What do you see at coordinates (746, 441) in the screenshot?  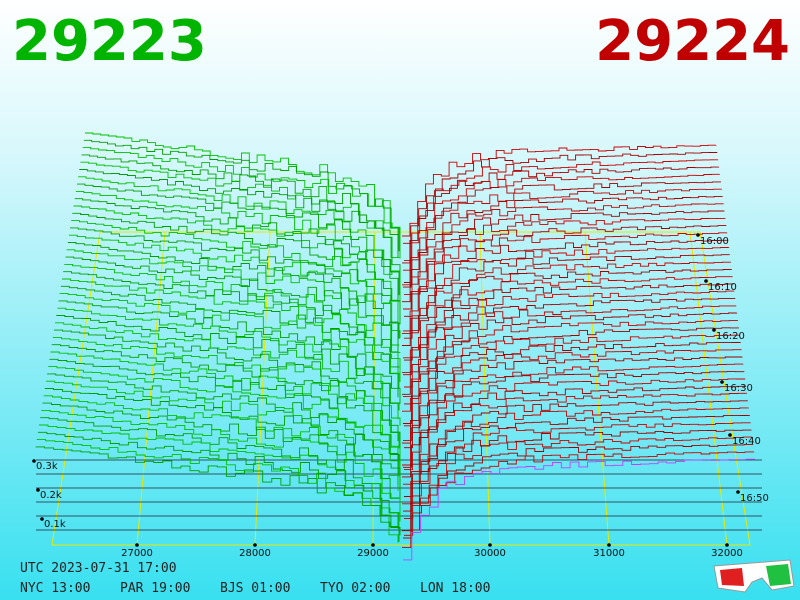 I see `time-label: 16:40` at bounding box center [746, 441].